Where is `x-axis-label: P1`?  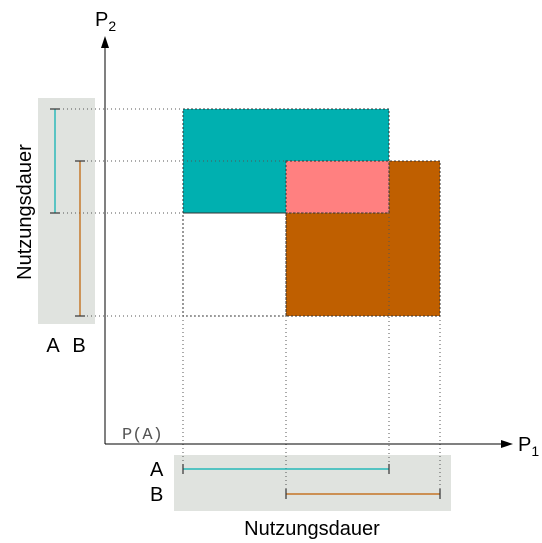
x-axis-label: P1 is located at coordinates (528, 446).